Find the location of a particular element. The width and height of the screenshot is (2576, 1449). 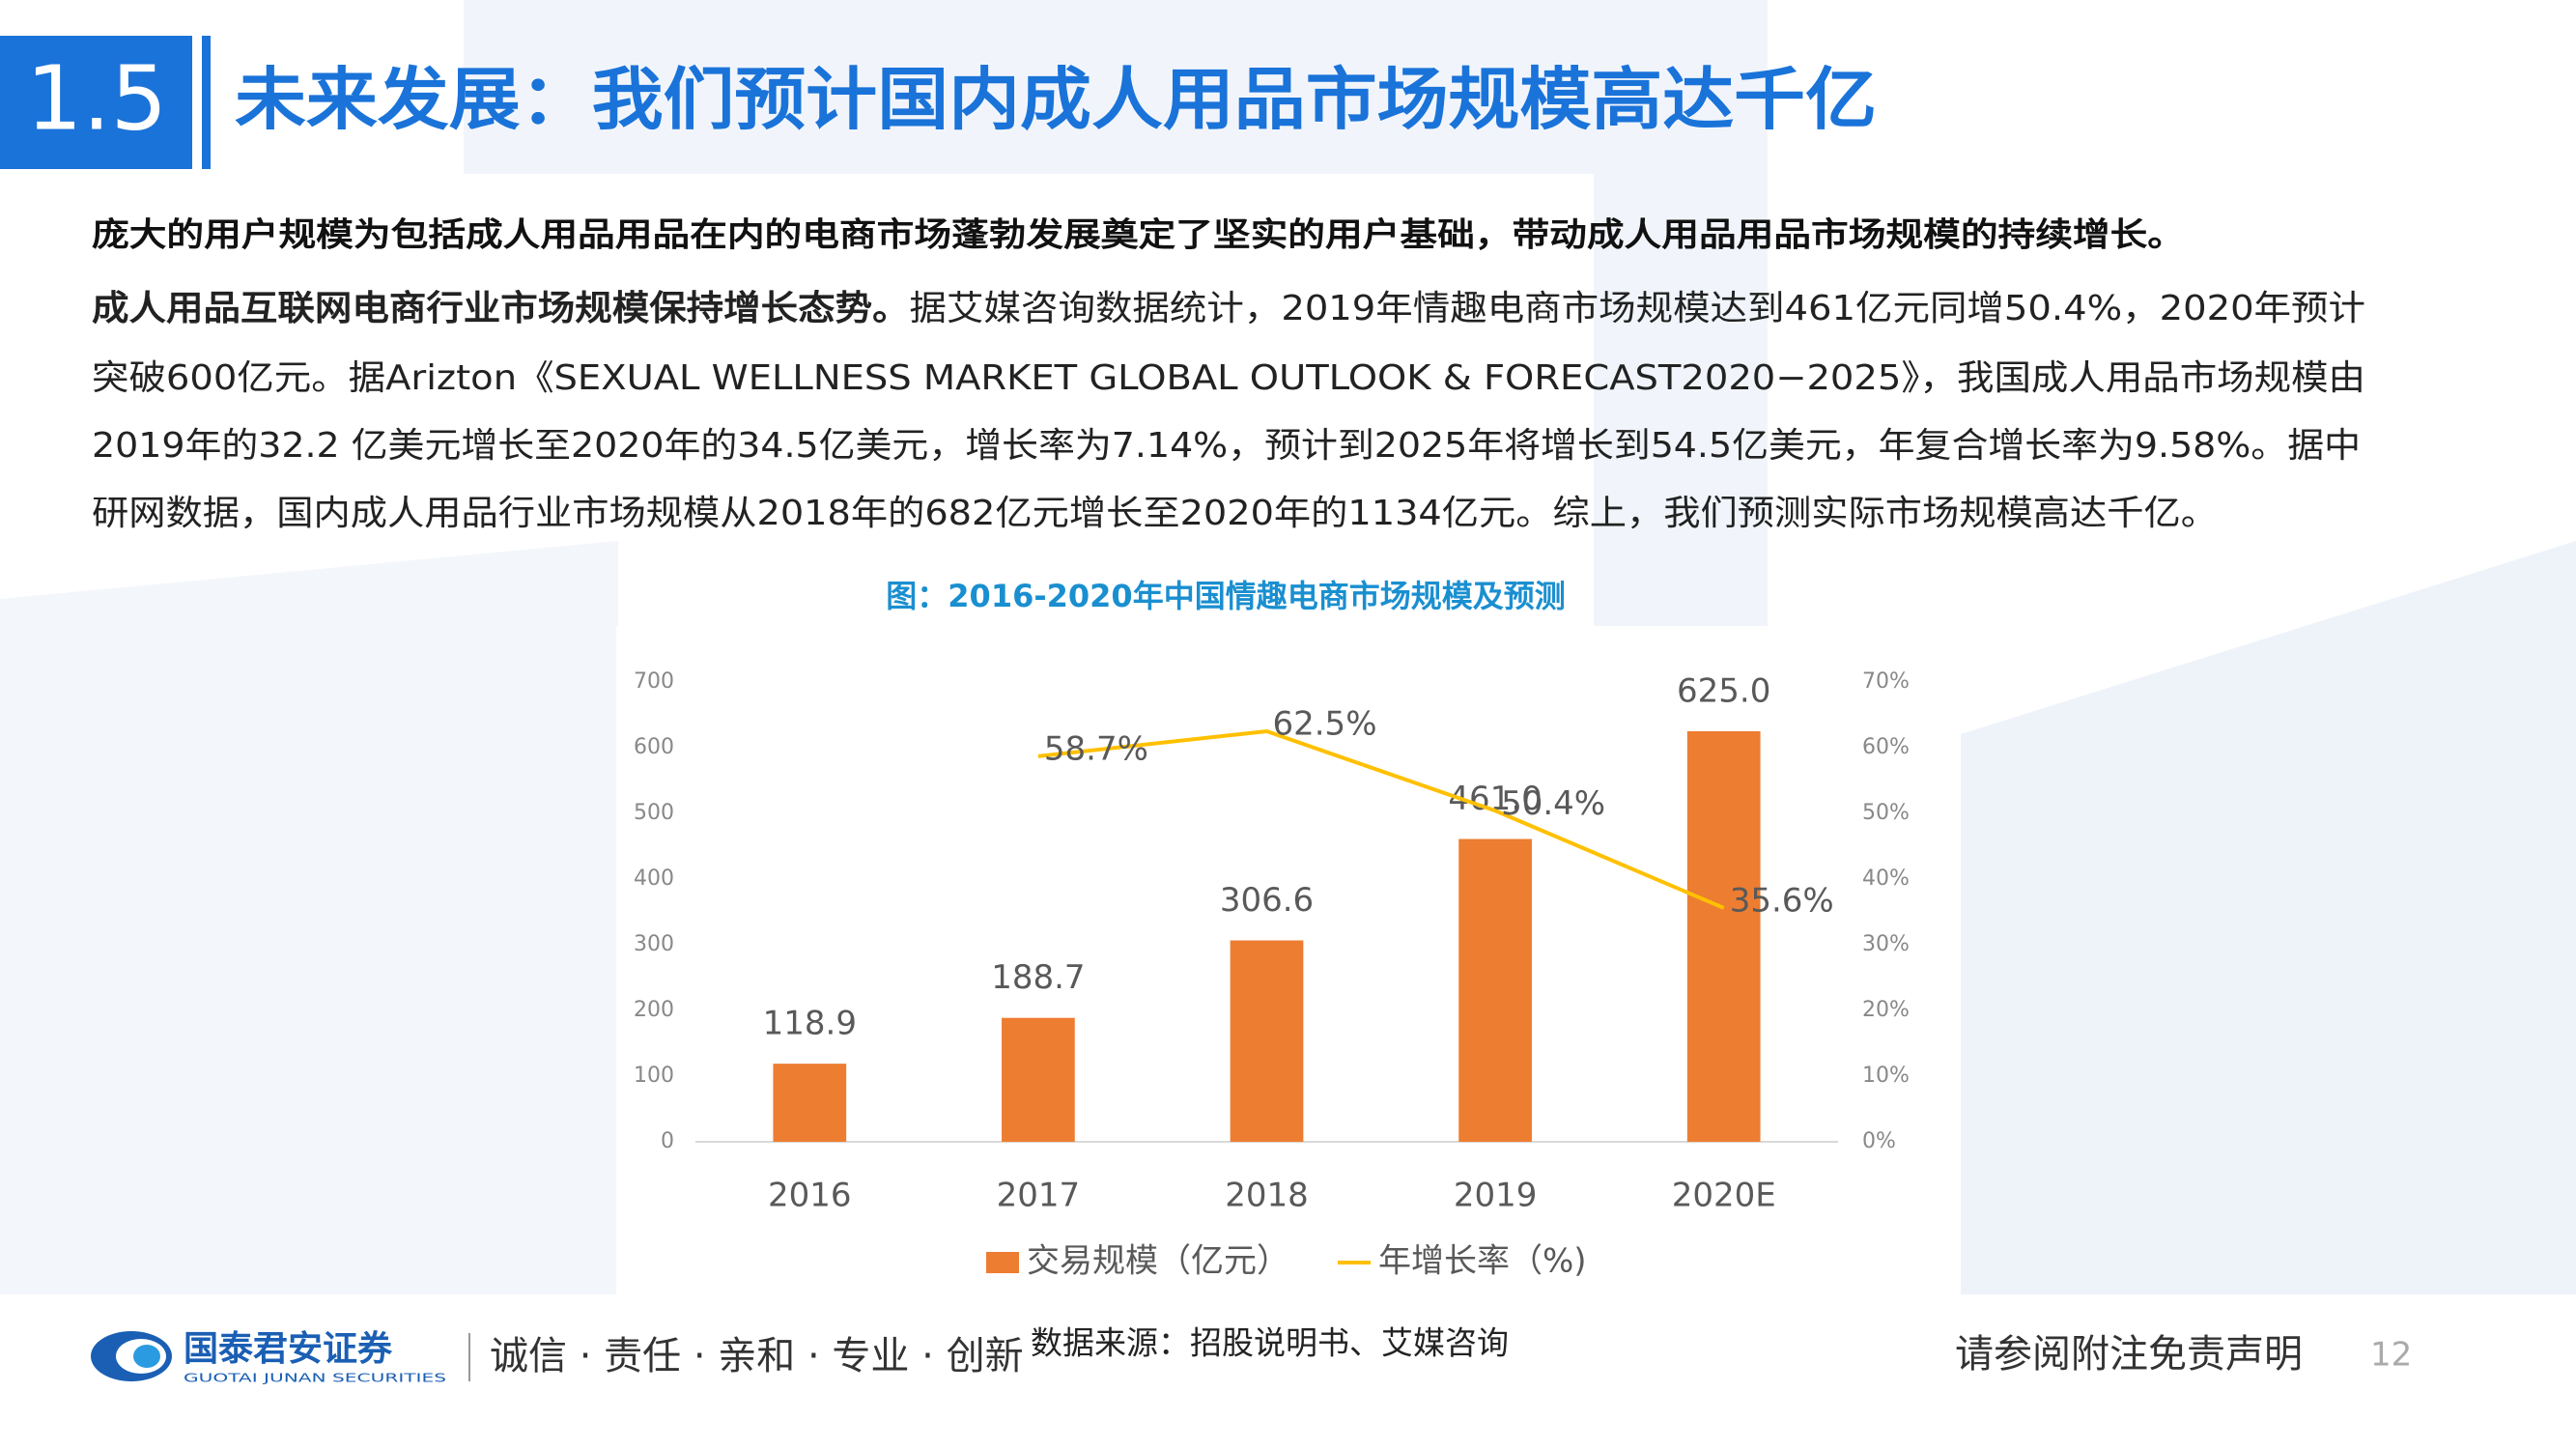

y-tick-label: 500 is located at coordinates (654, 813).